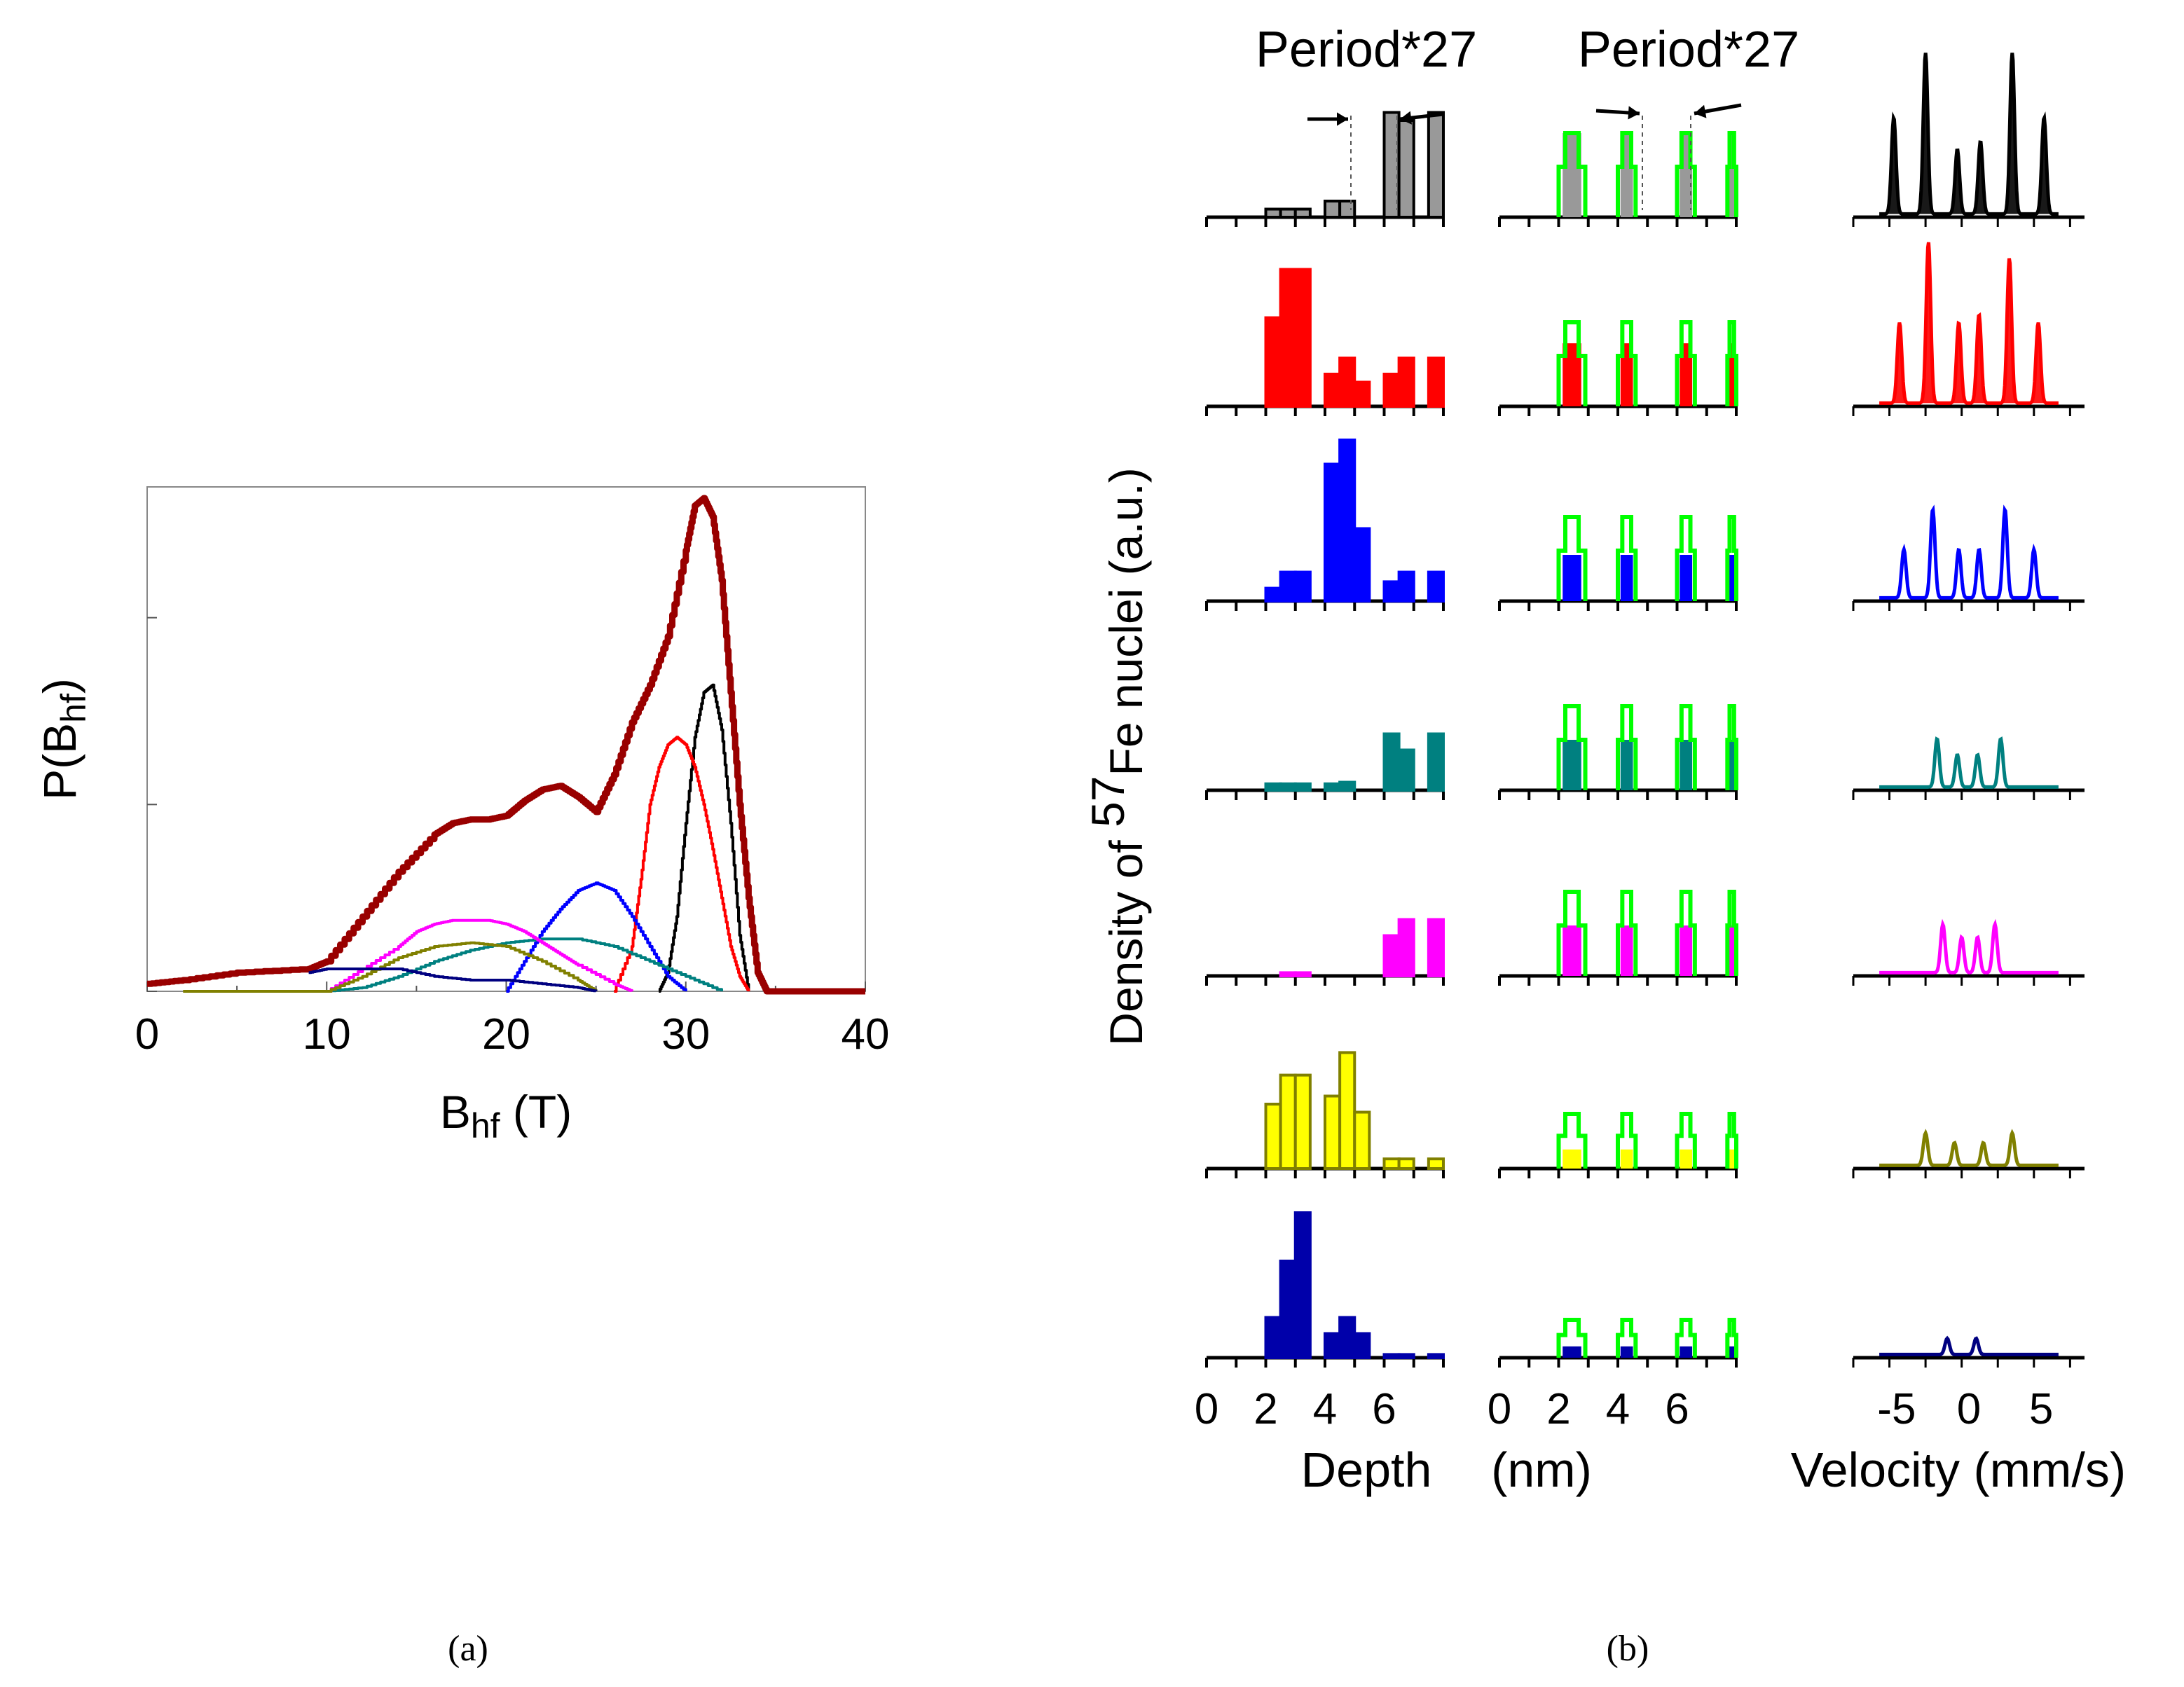  What do you see at coordinates (1499, 1409) in the screenshot?
I see `period-tick-label-0: 0` at bounding box center [1499, 1409].